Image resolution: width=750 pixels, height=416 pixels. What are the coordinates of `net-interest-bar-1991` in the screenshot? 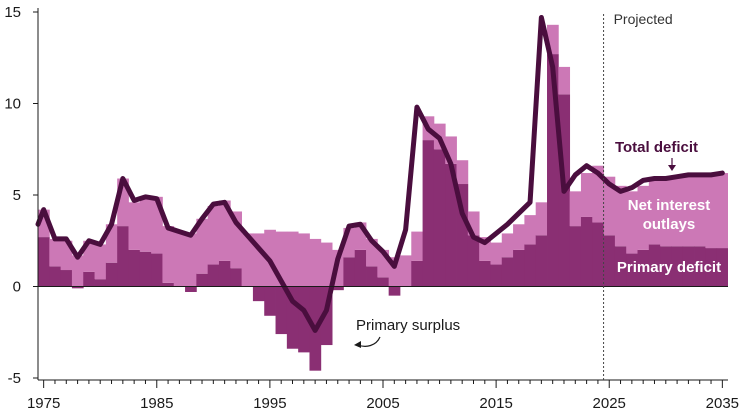 It's located at (224, 230).